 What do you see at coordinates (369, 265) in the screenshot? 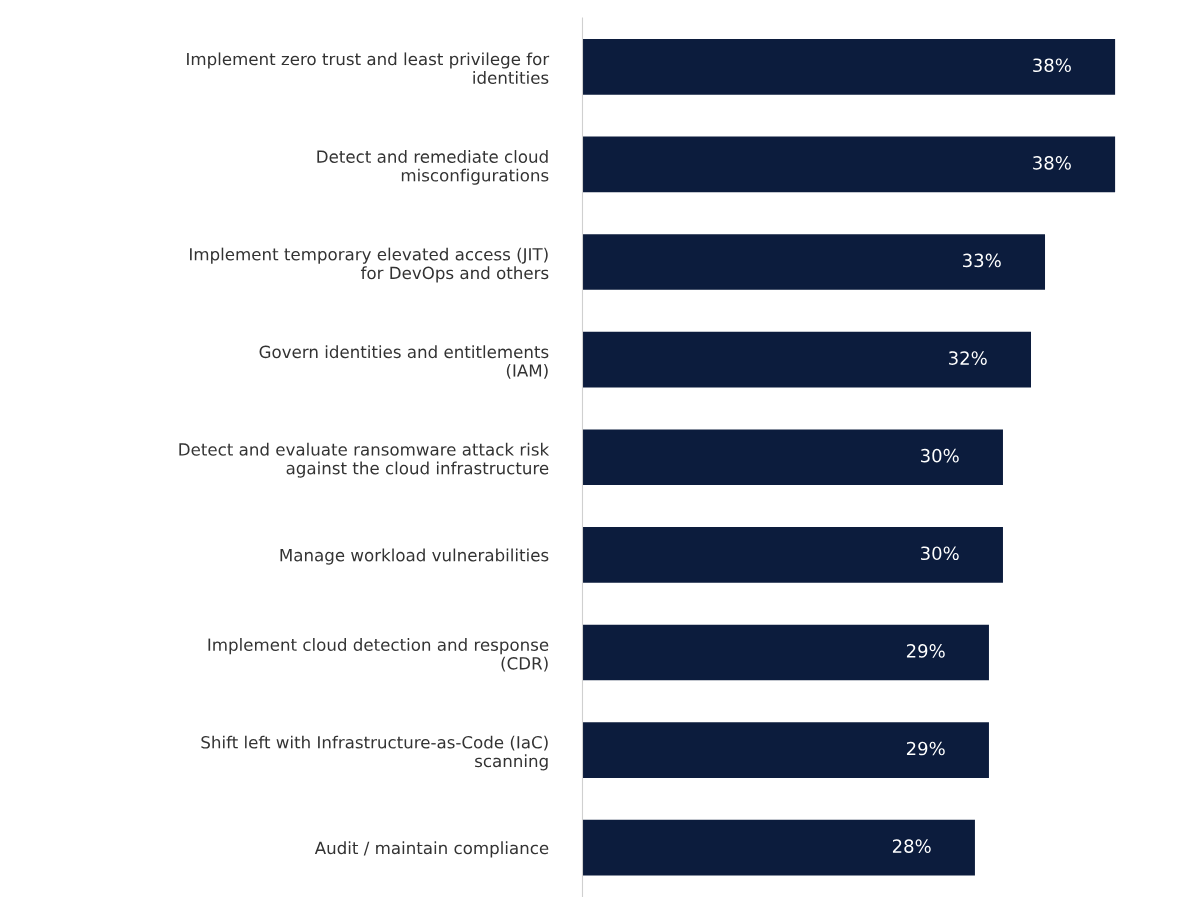
I see `y-tick-label: Implement temporary elevated access (JIT) for DevOps and others` at bounding box center [369, 265].